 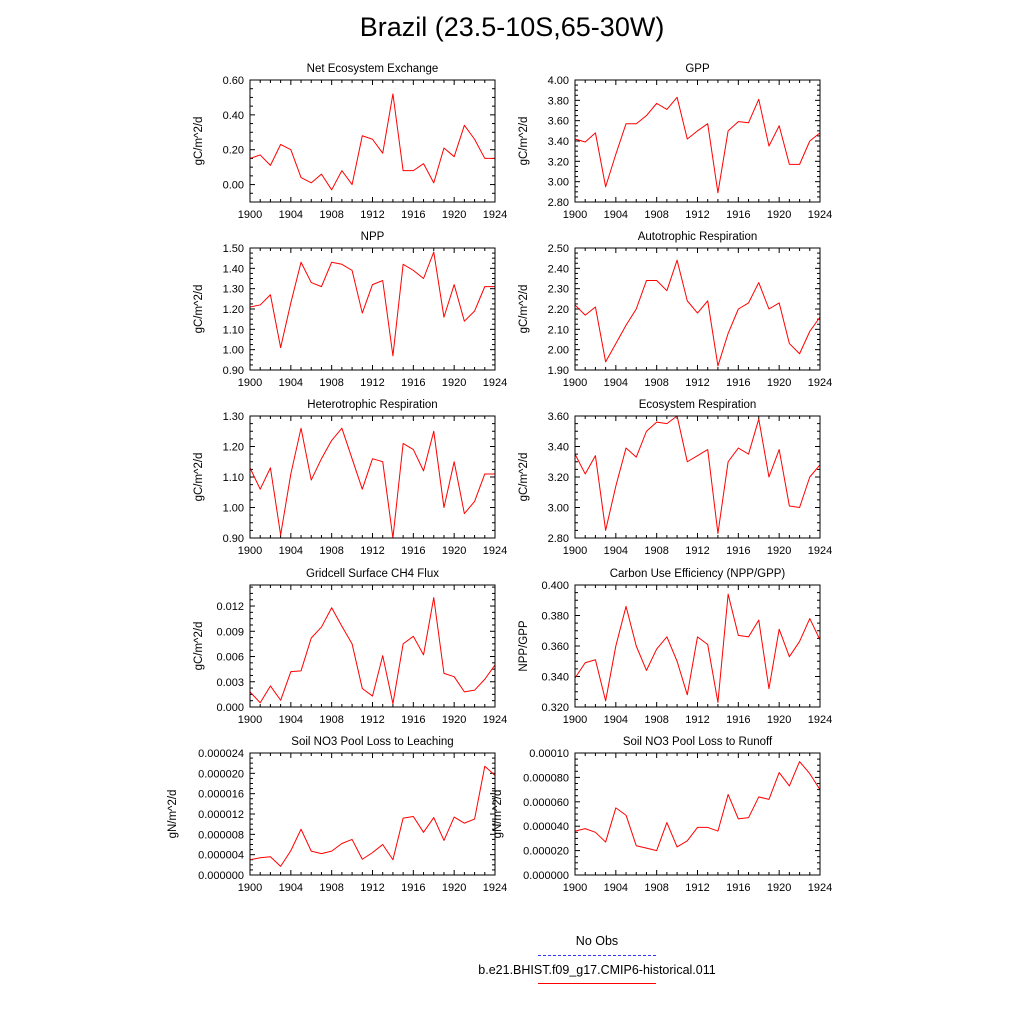 I want to click on y-tick-label: 0.320, so click(x=555, y=708).